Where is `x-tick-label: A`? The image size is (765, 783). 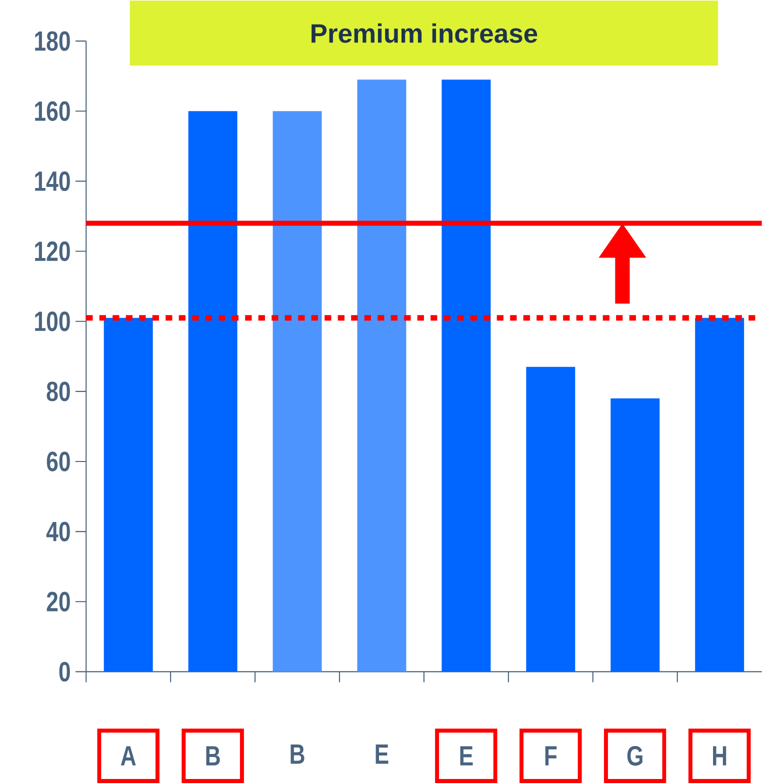 x-tick-label: A is located at coordinates (128, 756).